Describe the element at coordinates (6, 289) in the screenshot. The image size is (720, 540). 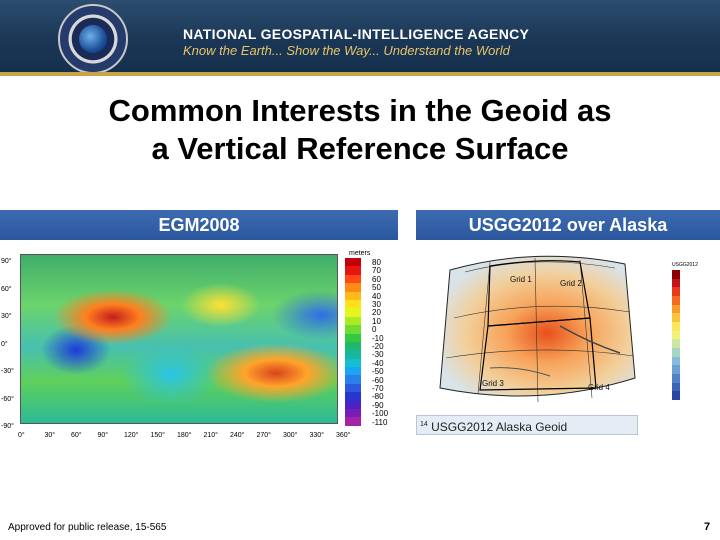
I see `latitude-label: 60°` at that location.